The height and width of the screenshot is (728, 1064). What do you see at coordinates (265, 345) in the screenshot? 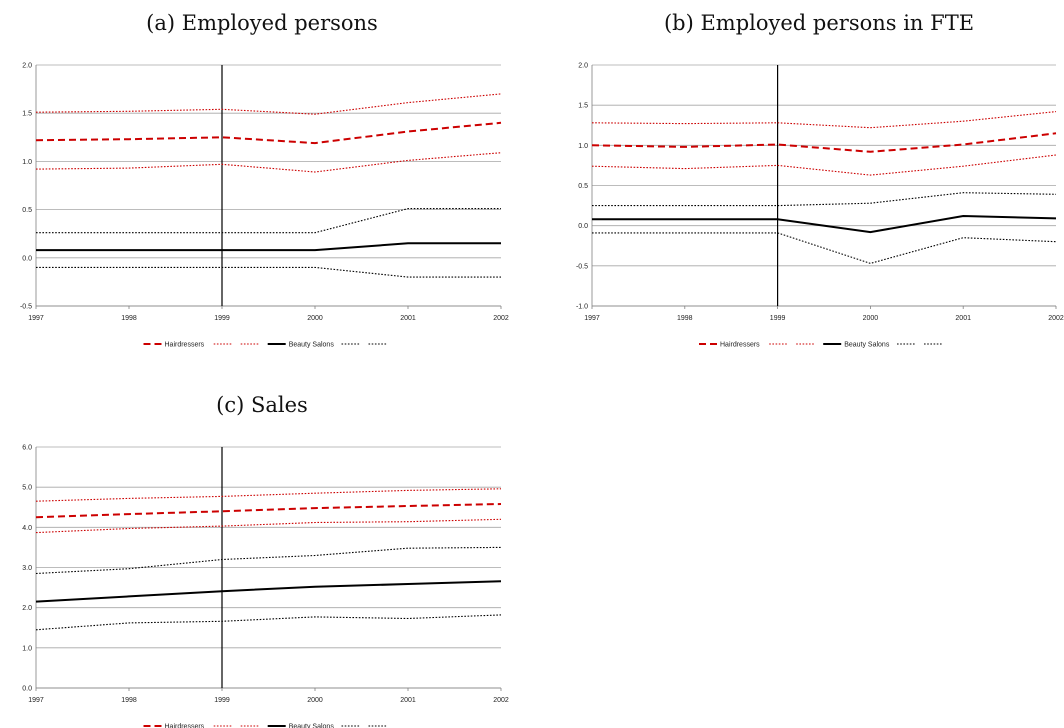
I see `panel-a-legend: Hairdressers Beauty Salons` at bounding box center [265, 345].